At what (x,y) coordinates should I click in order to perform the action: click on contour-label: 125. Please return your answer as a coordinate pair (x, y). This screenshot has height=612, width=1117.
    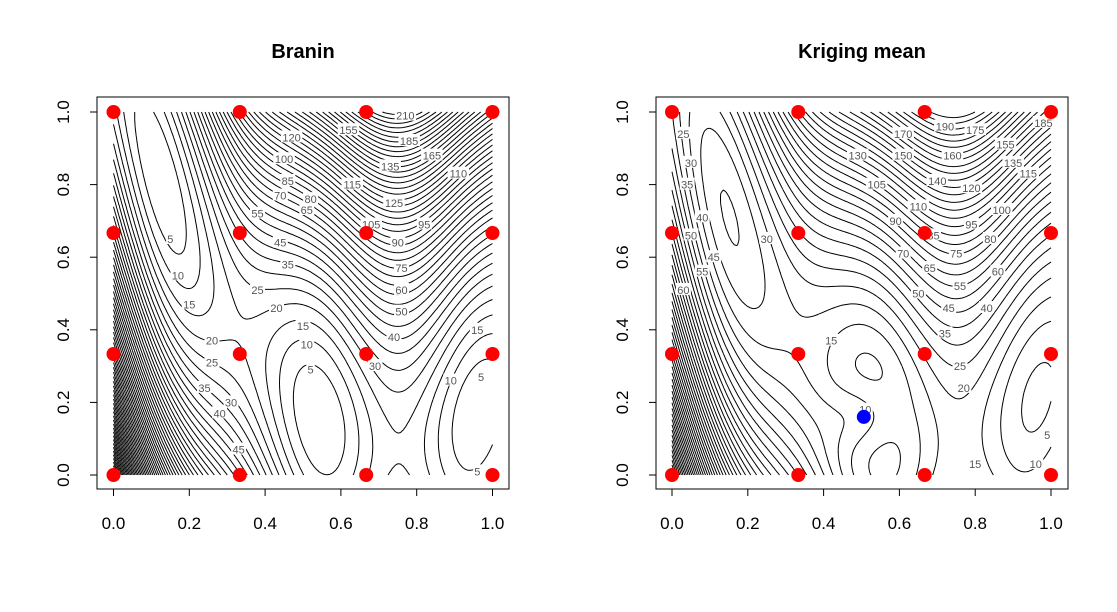
    Looking at the image, I should click on (394, 204).